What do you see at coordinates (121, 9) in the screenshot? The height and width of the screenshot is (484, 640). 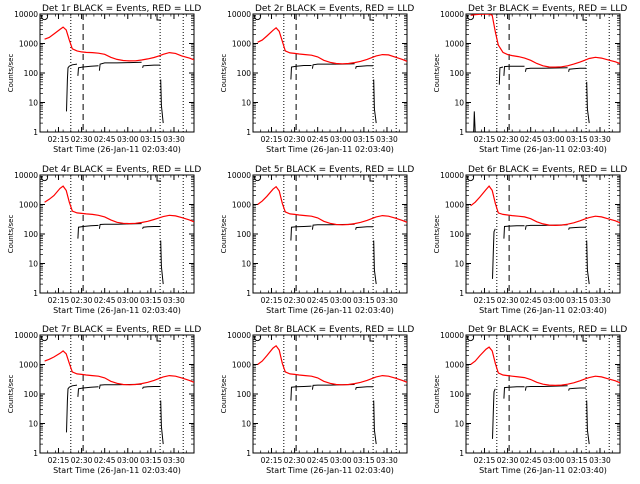 I see `panel-title: Det 1r BLACK = Events, RED = LLD` at bounding box center [121, 9].